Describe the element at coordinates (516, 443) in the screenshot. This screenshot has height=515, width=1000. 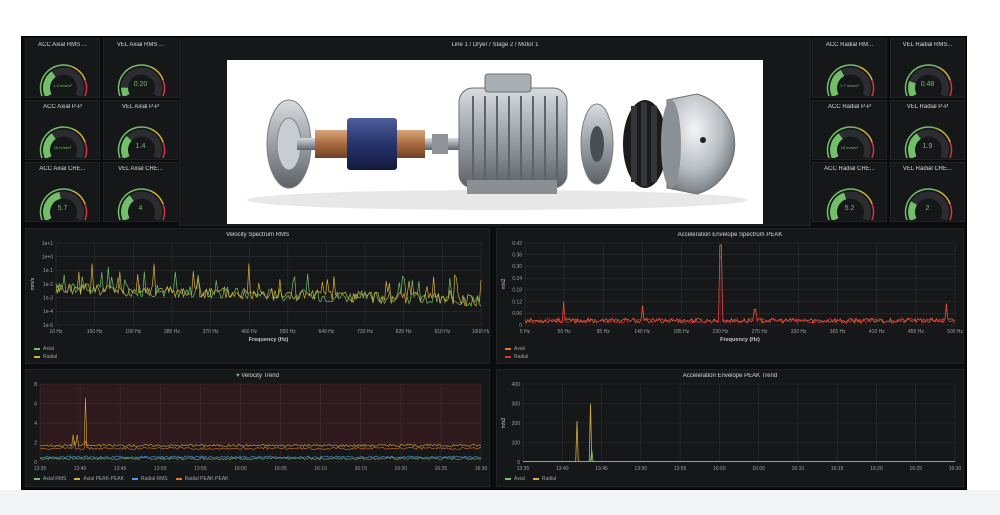
I see `y-tick-label: 100` at that location.